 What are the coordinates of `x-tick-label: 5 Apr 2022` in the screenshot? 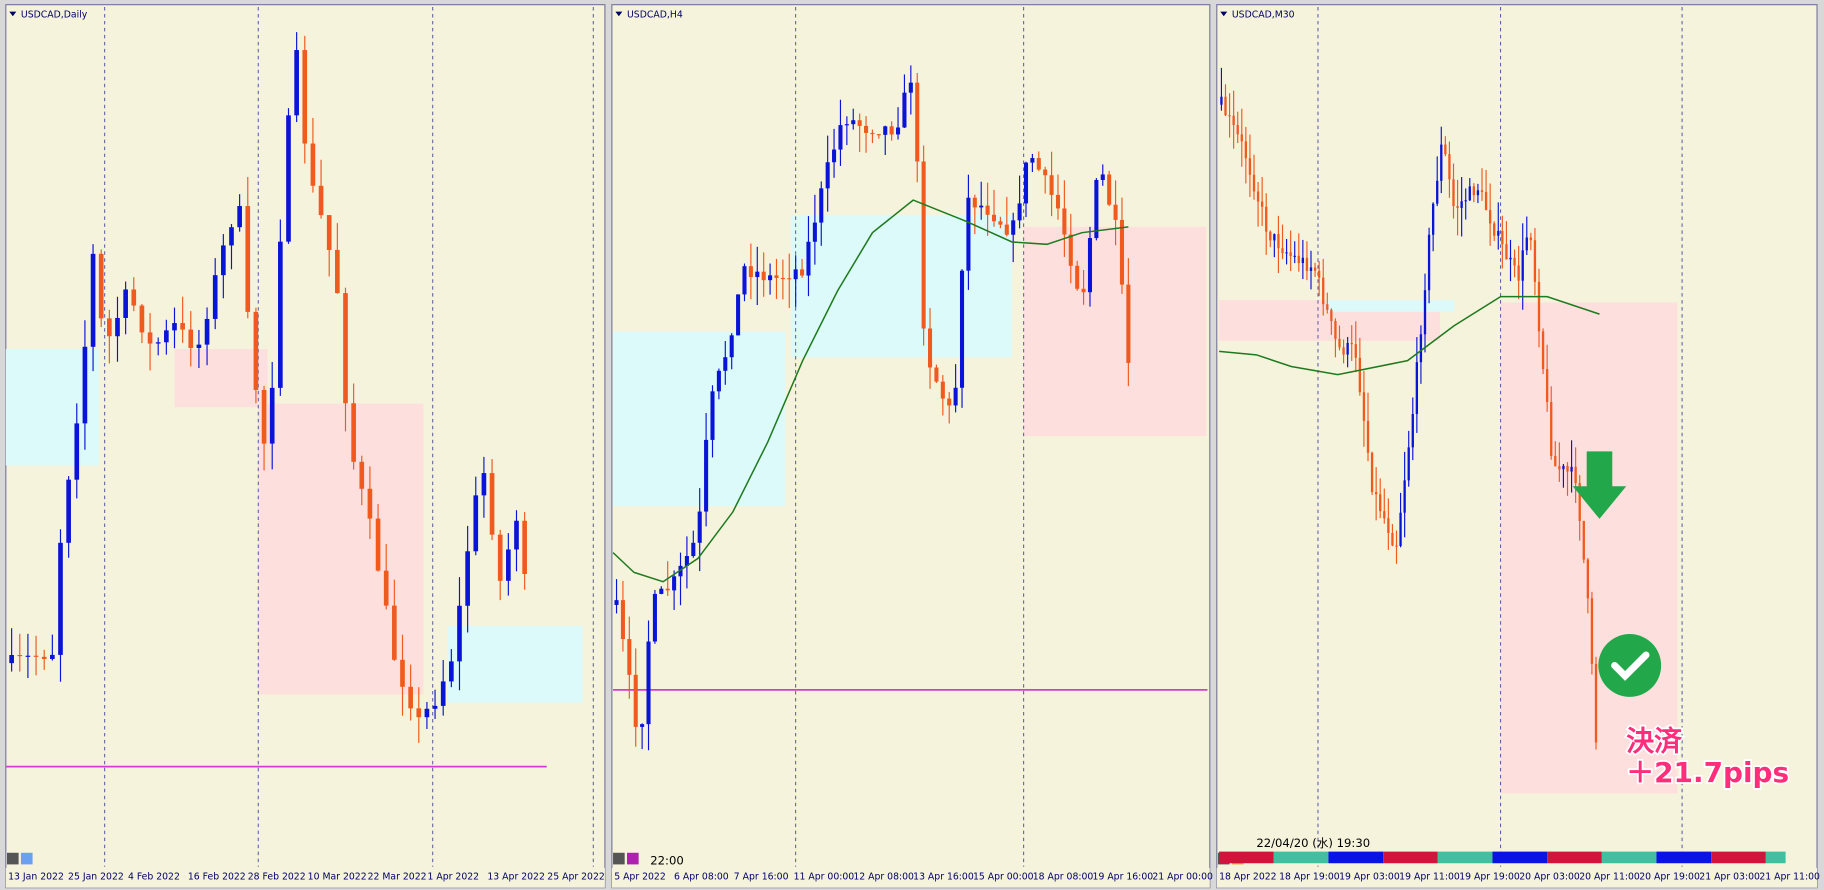 It's located at (640, 877).